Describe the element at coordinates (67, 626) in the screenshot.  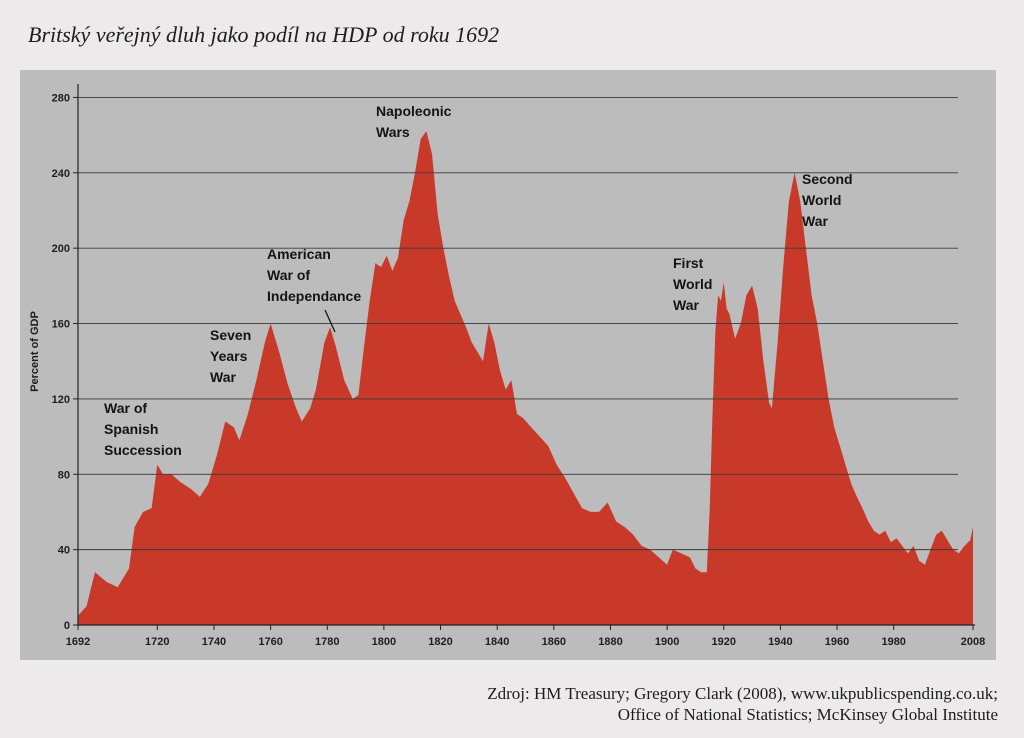
I see `y-tick-label-0: 0` at that location.